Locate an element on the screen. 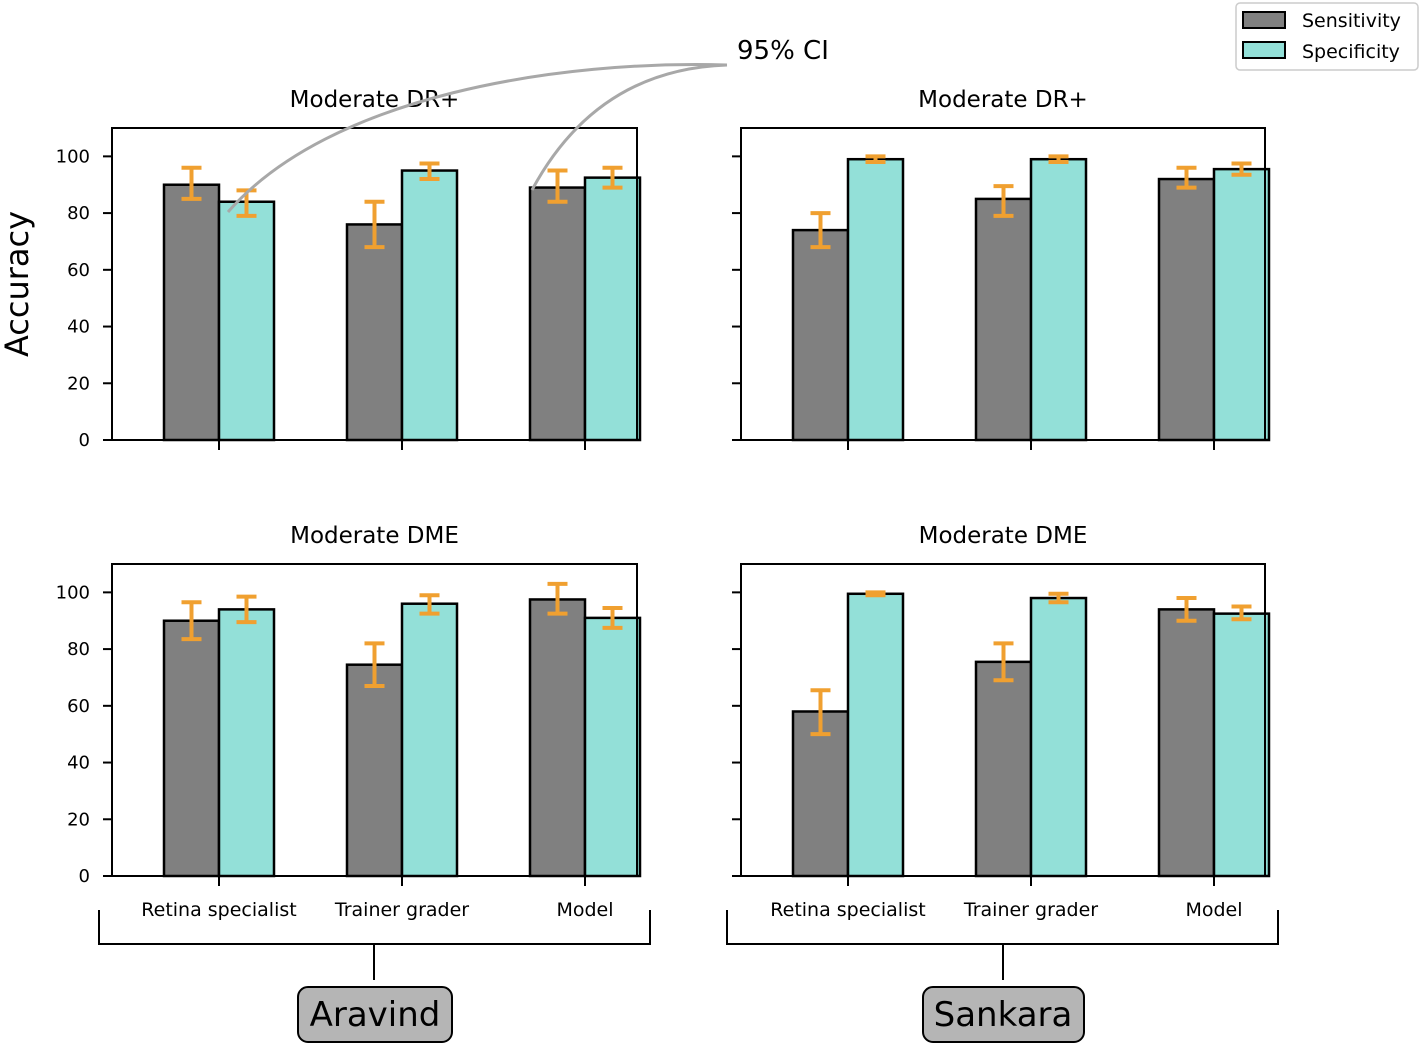 This screenshot has width=1422, height=1046. ci-annotation: 95% CI is located at coordinates (527, 124).